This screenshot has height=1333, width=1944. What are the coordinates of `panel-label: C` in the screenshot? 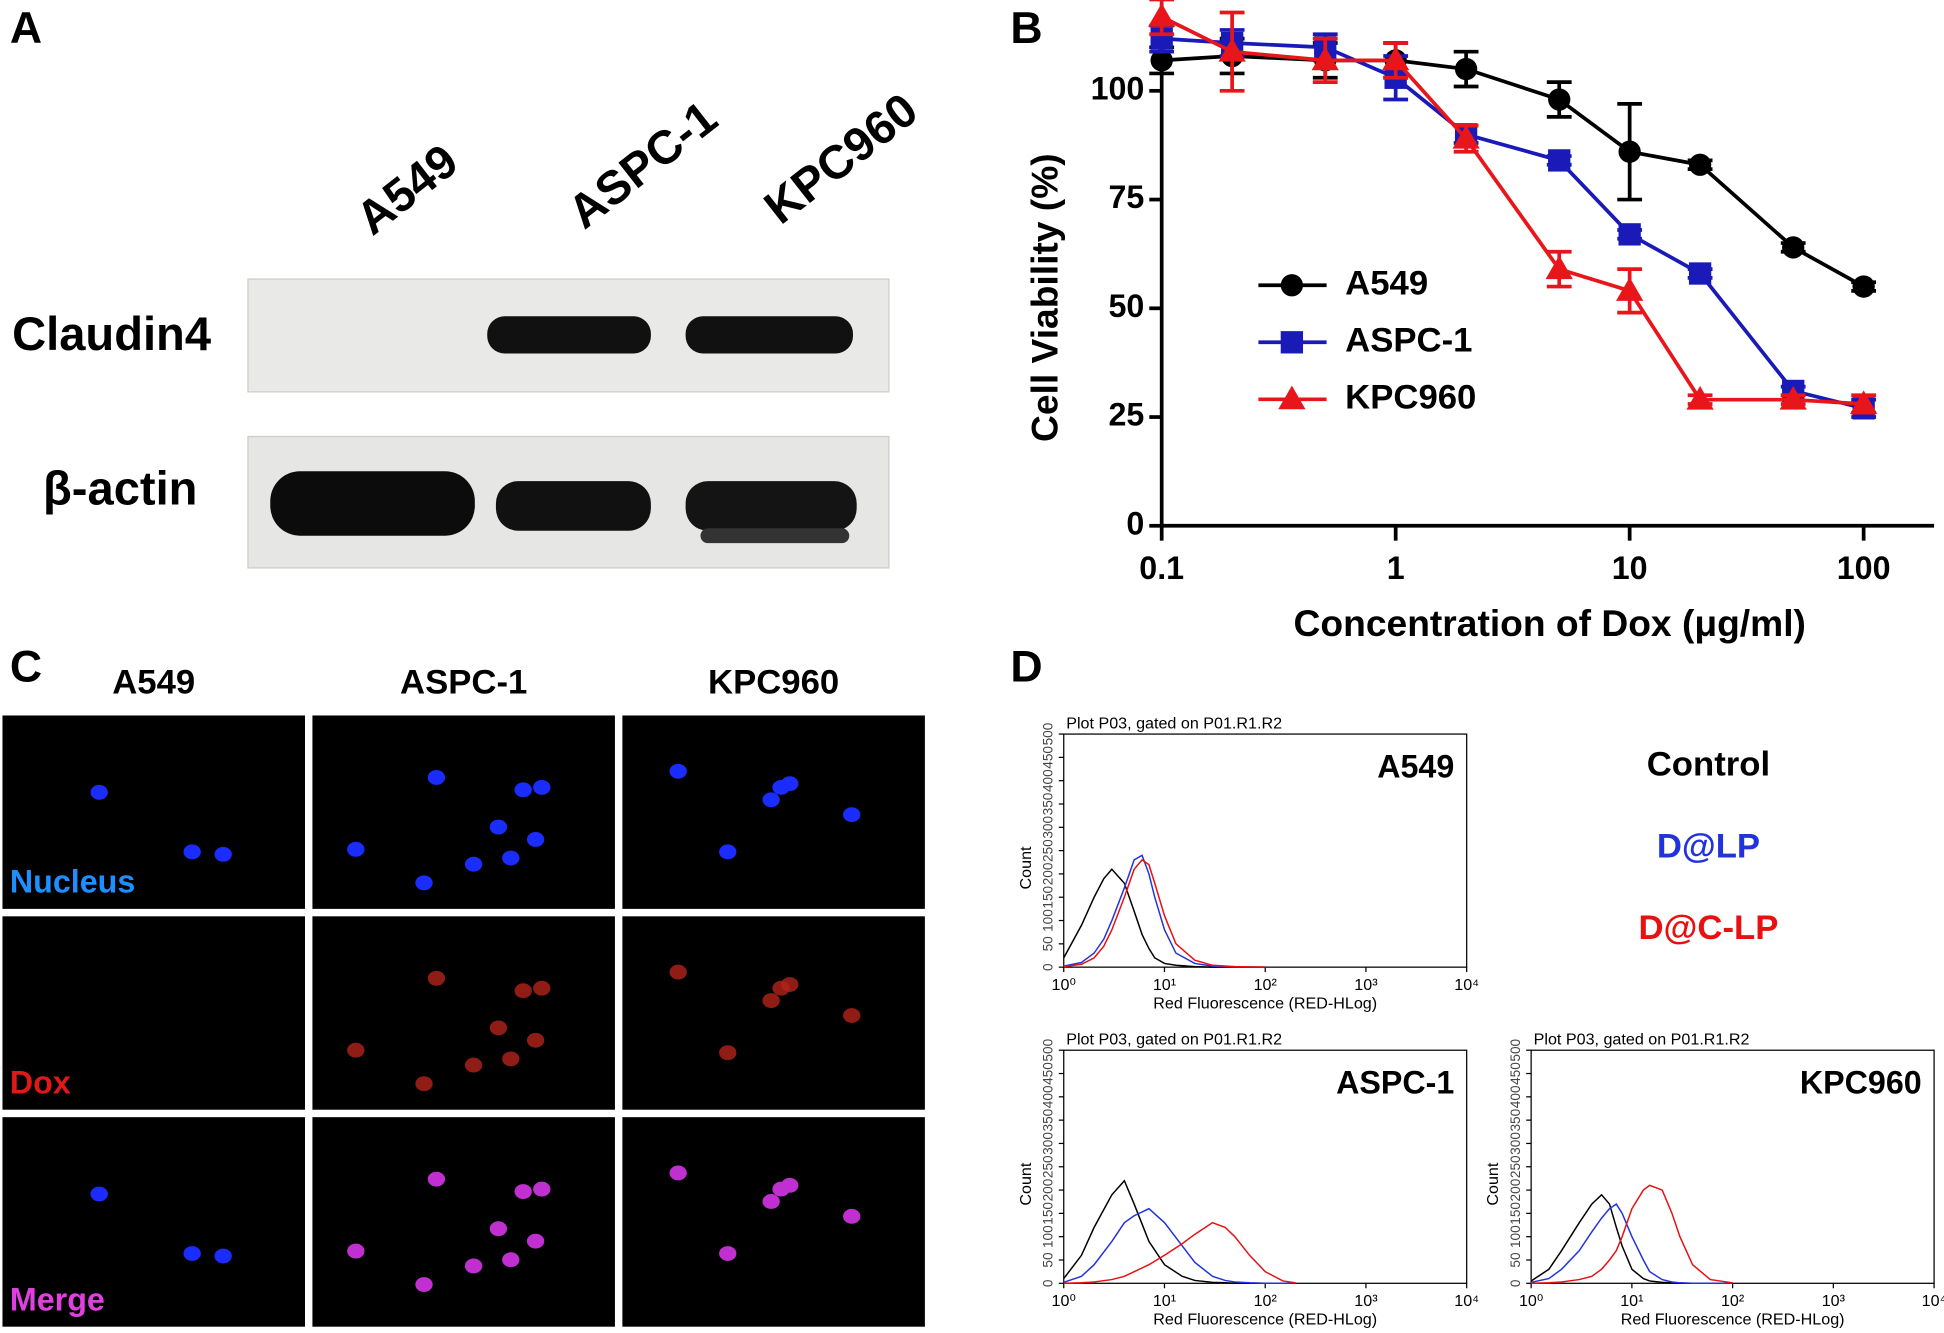 It's located at (26, 666).